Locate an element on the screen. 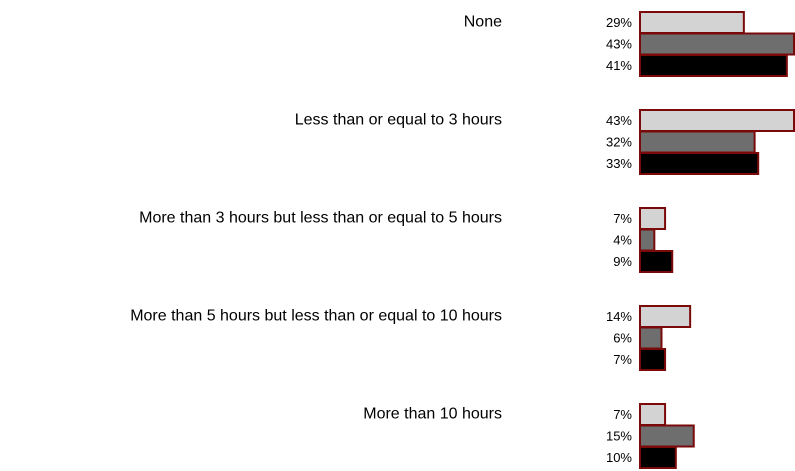 The image size is (795, 471). category-label: None is located at coordinates (483, 22).